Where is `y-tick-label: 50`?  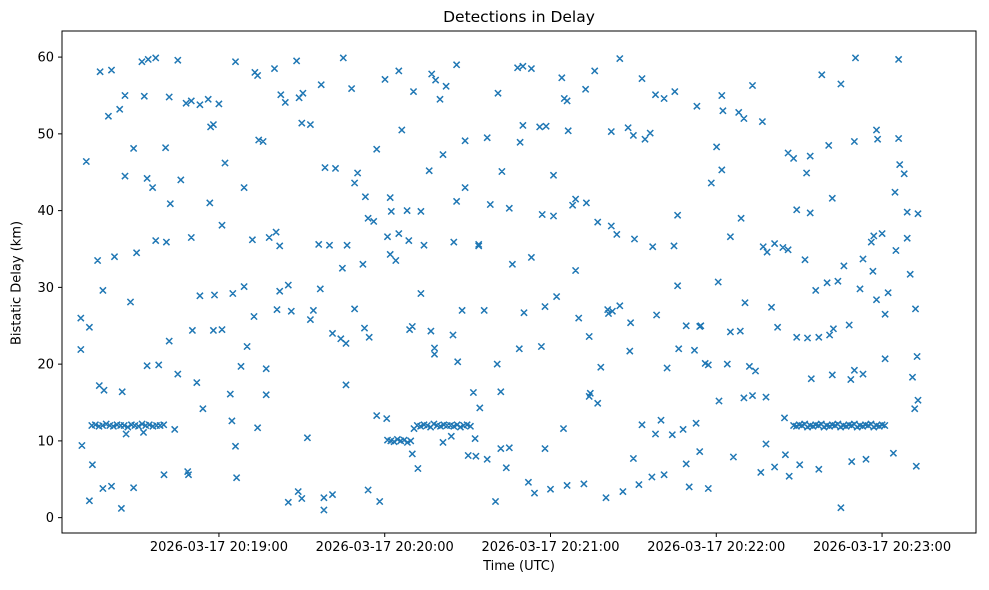
y-tick-label: 50 is located at coordinates (45, 134).